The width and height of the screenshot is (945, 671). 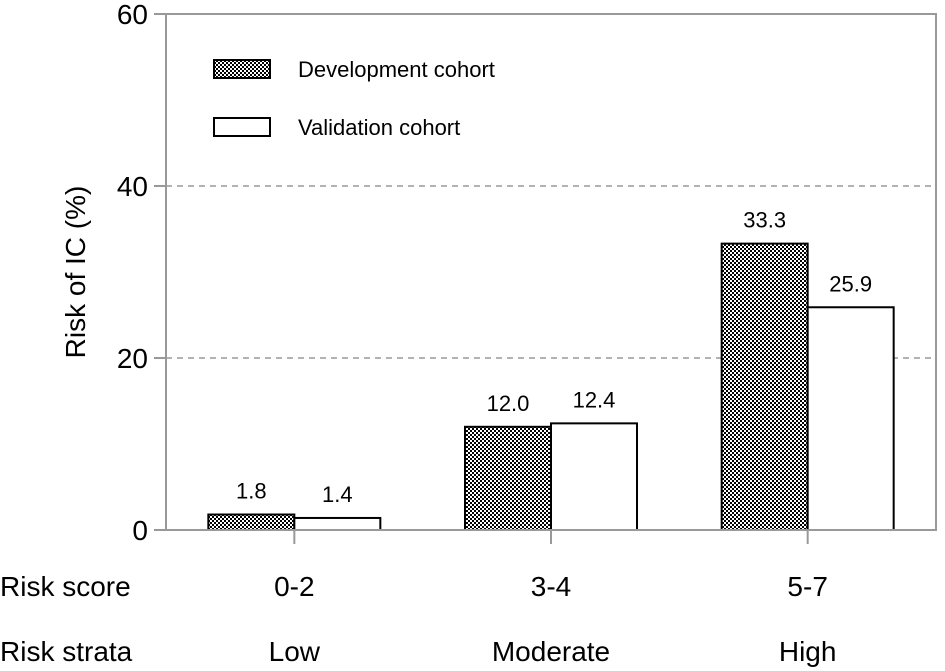 What do you see at coordinates (551, 586) in the screenshot?
I see `risk-score-label-1: 3-4` at bounding box center [551, 586].